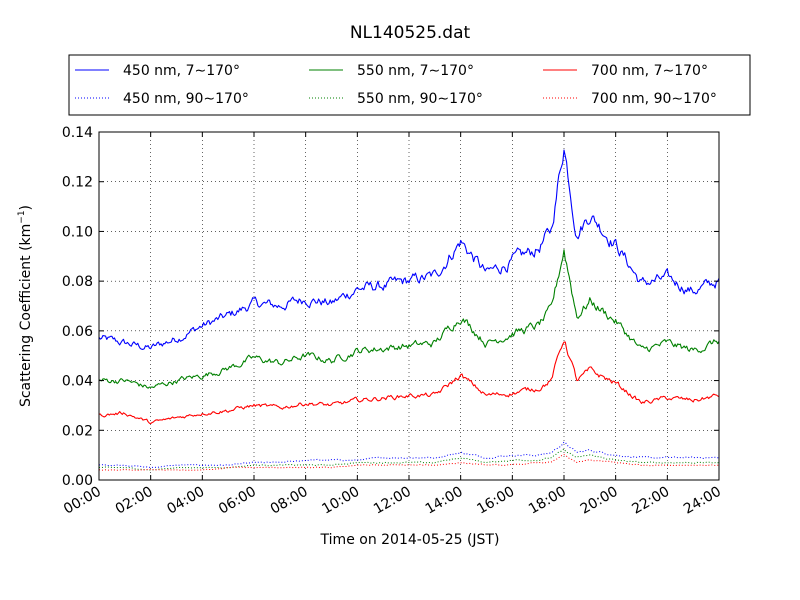  What do you see at coordinates (77, 232) in the screenshot?
I see `y-tick-label: 0.10` at bounding box center [77, 232].